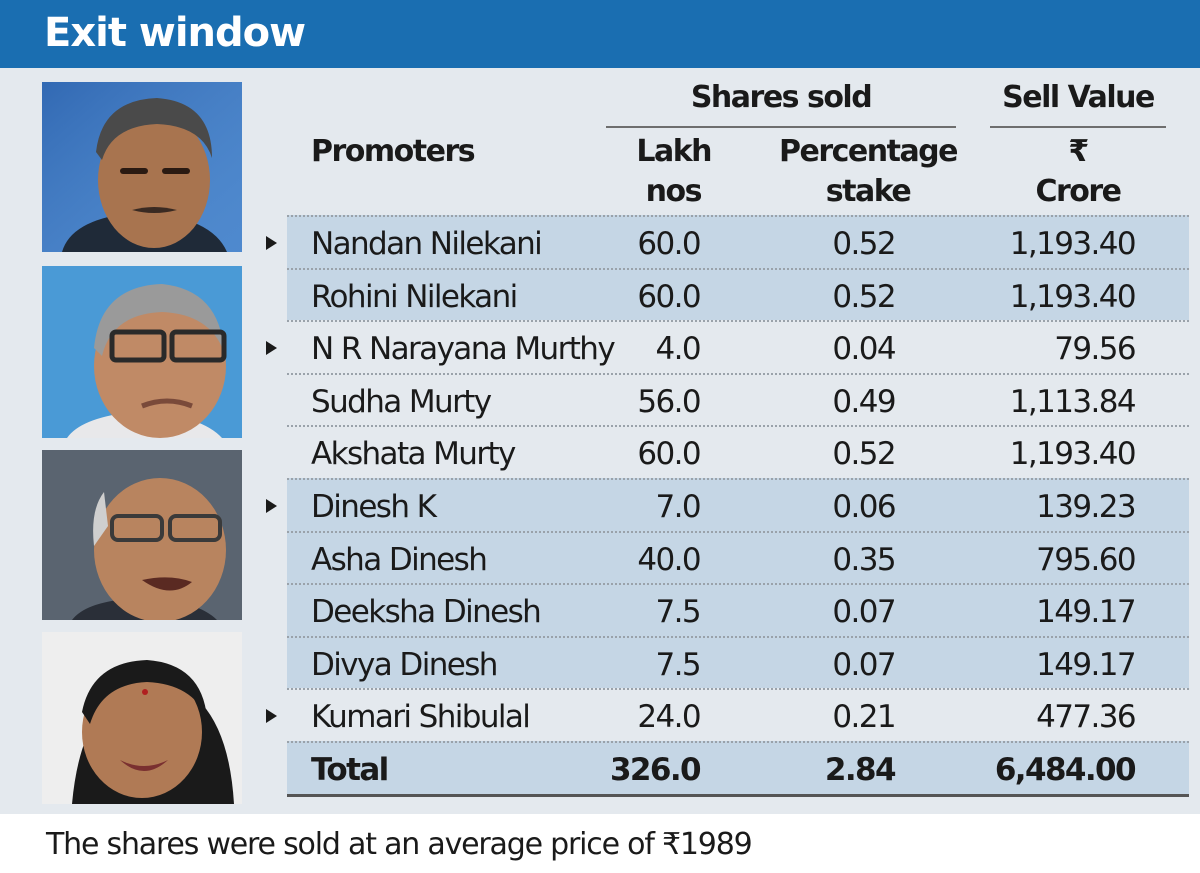 The width and height of the screenshot is (1200, 873). I want to click on column-group-shares-sold: Shares sold, so click(781, 97).